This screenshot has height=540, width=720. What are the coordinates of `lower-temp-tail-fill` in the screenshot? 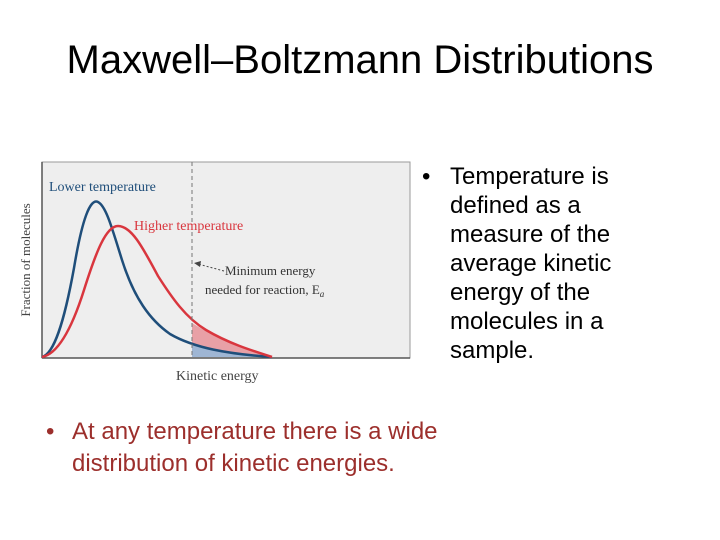 It's located at (232, 350).